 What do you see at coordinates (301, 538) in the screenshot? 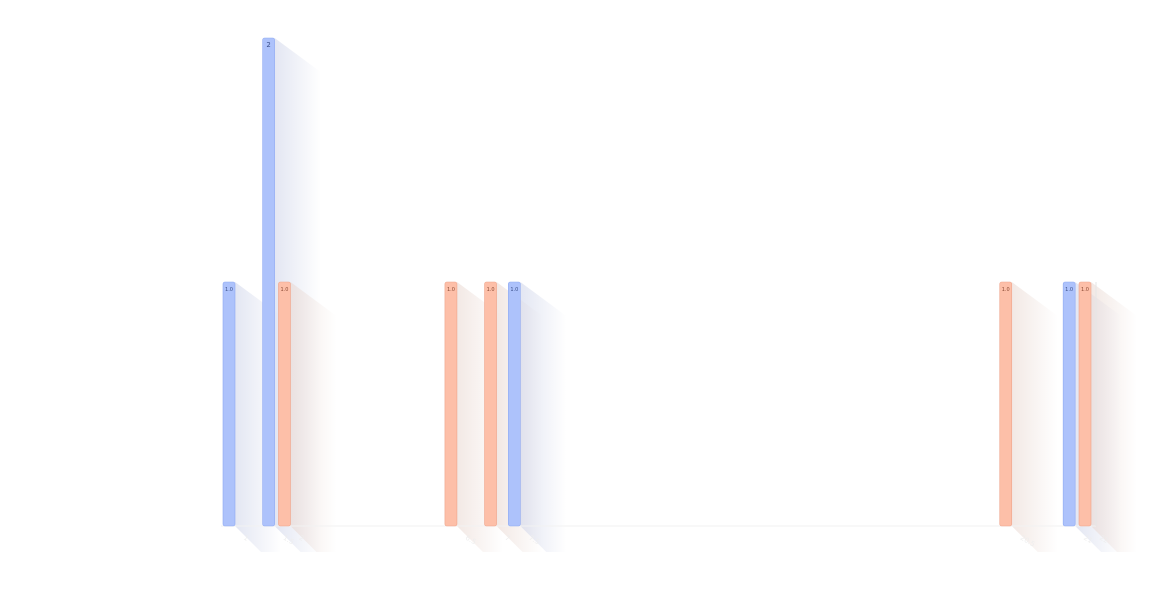
I see `x-tick-label: 2` at bounding box center [301, 538].